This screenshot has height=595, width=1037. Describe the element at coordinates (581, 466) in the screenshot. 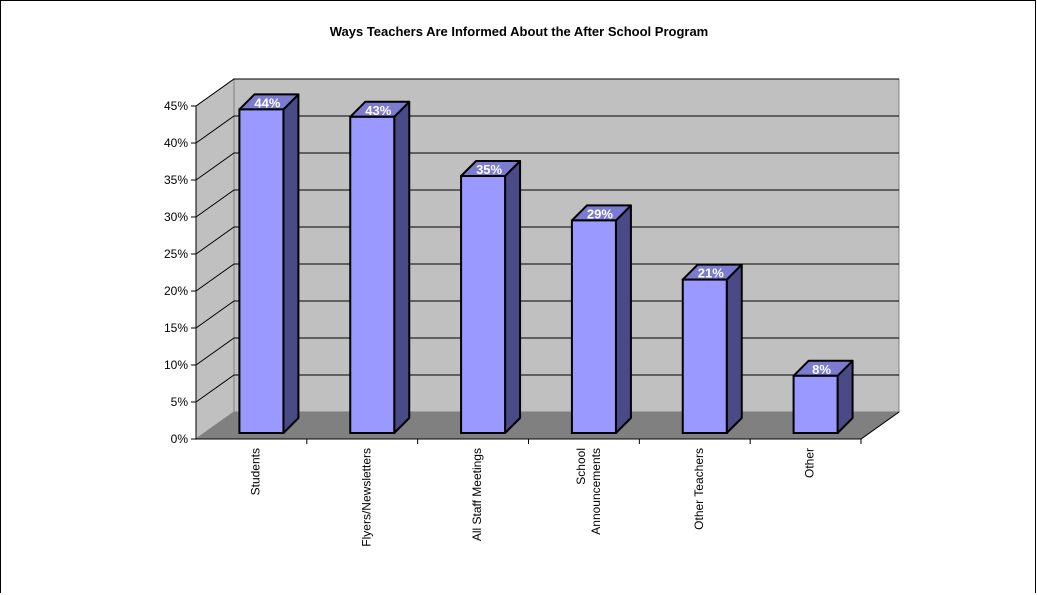

I see `category-label-line: School` at that location.